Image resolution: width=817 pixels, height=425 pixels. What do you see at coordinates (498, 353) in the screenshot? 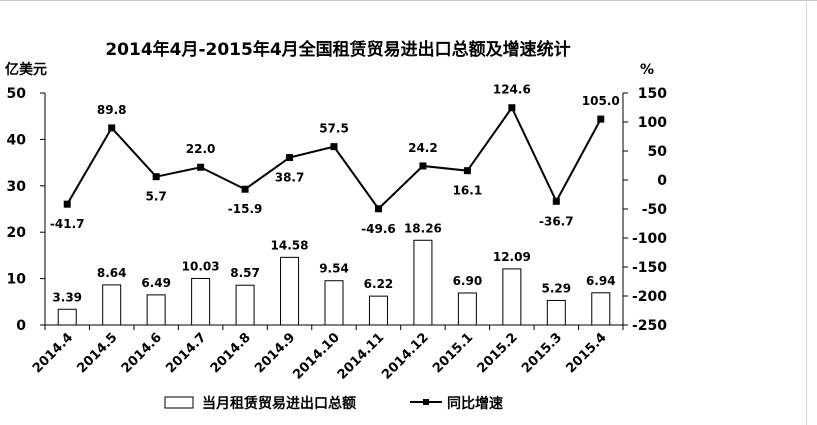
I see `x-tick-label: 2015.2` at bounding box center [498, 353].